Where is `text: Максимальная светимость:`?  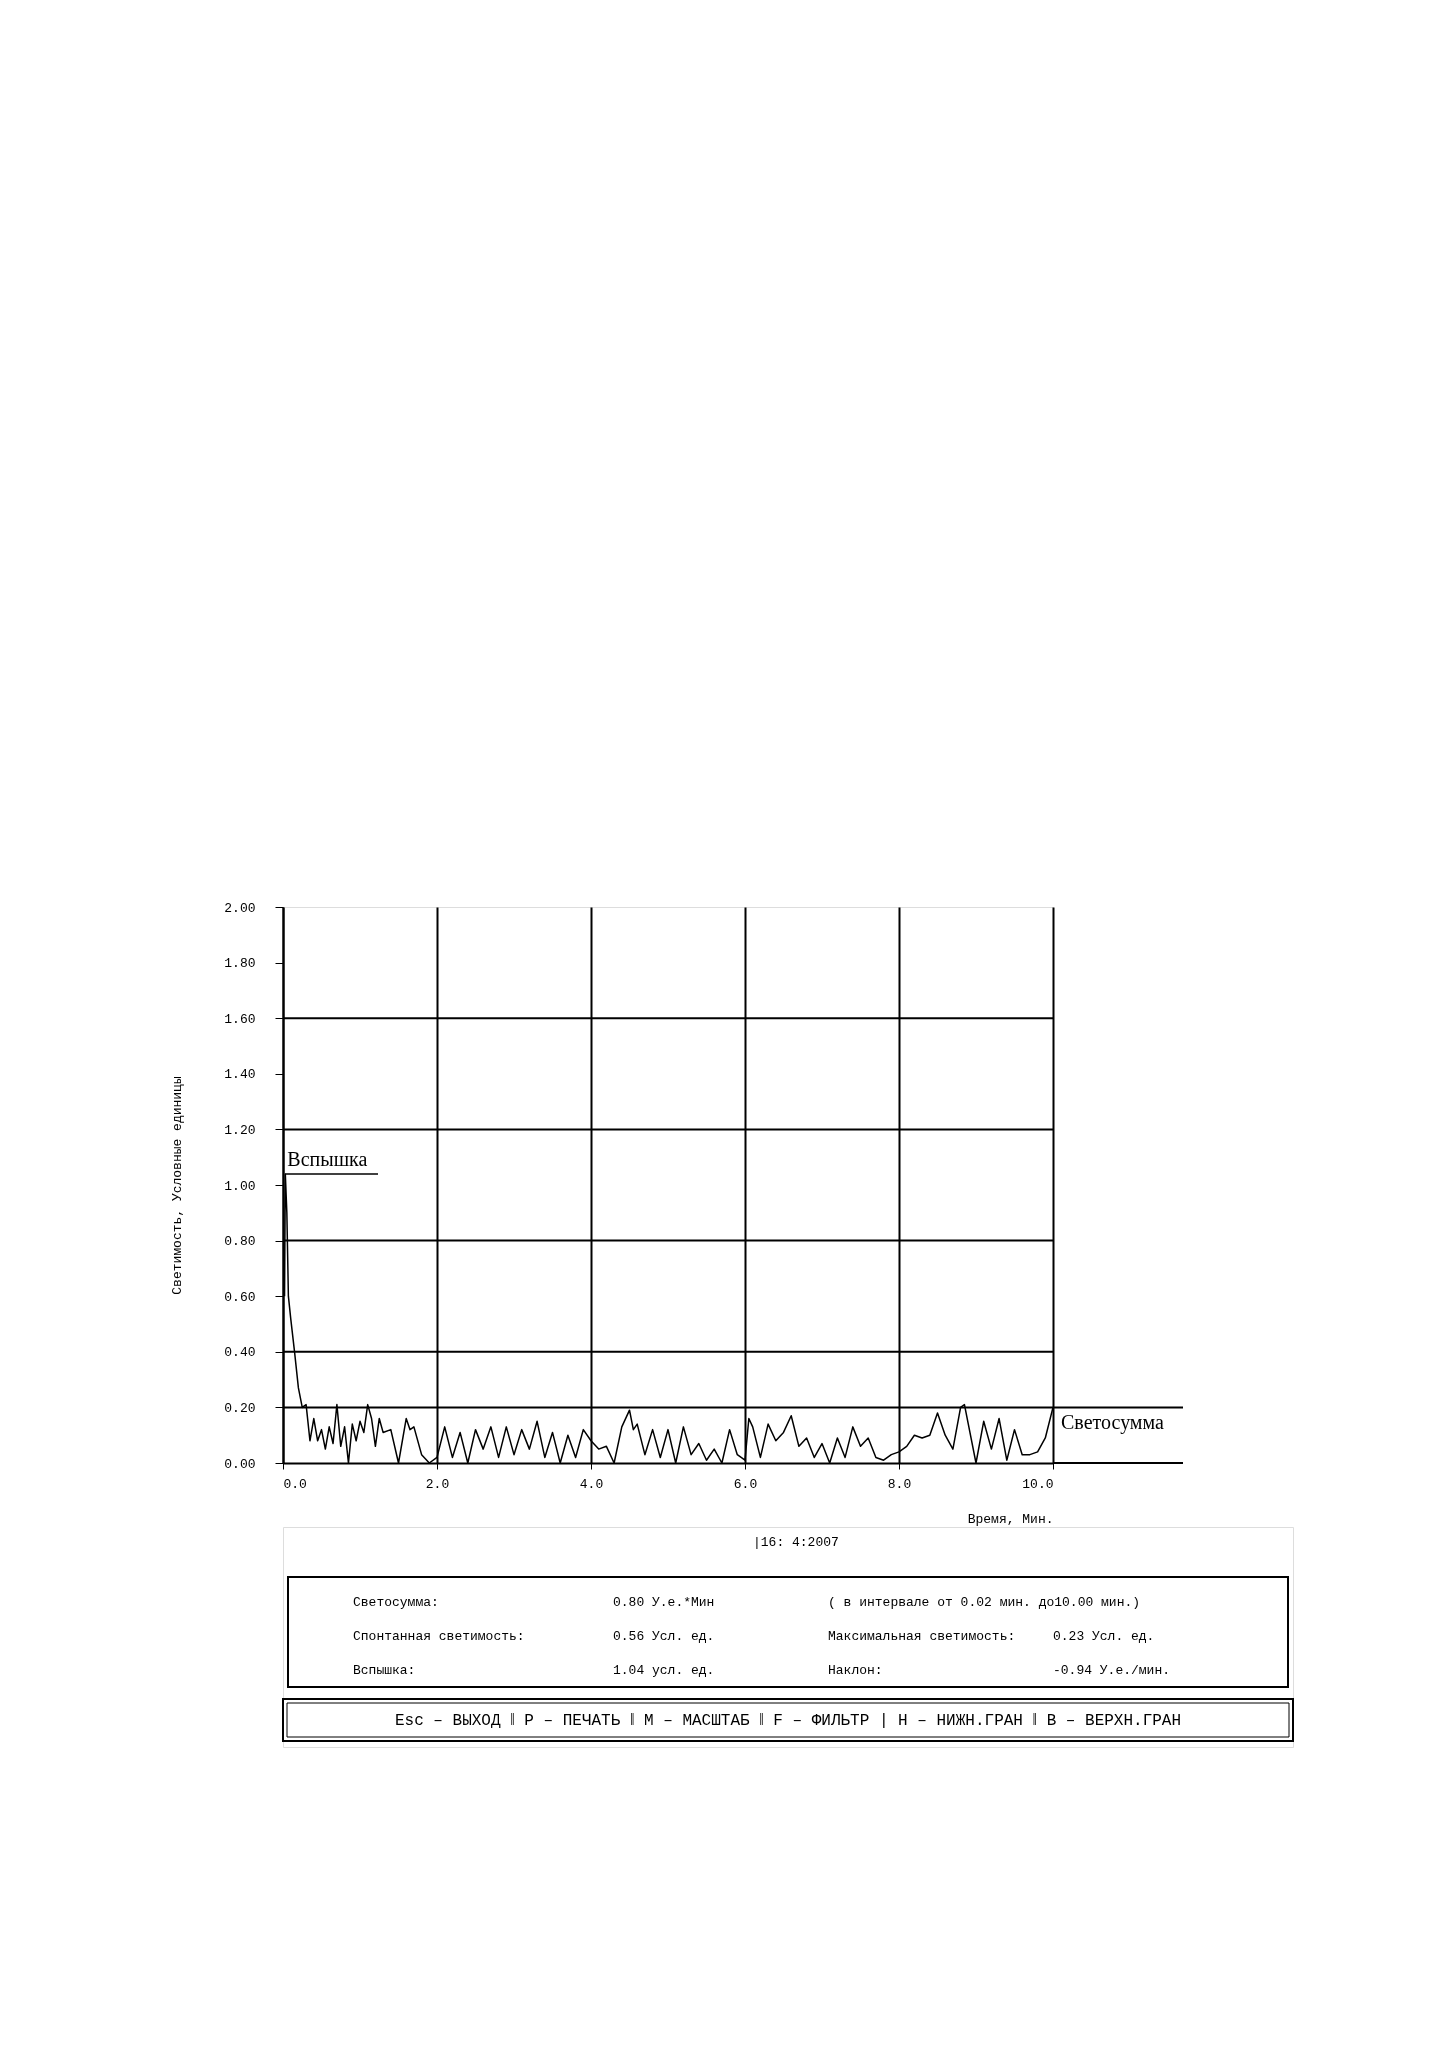 text: Максимальная светимость: is located at coordinates (922, 1636).